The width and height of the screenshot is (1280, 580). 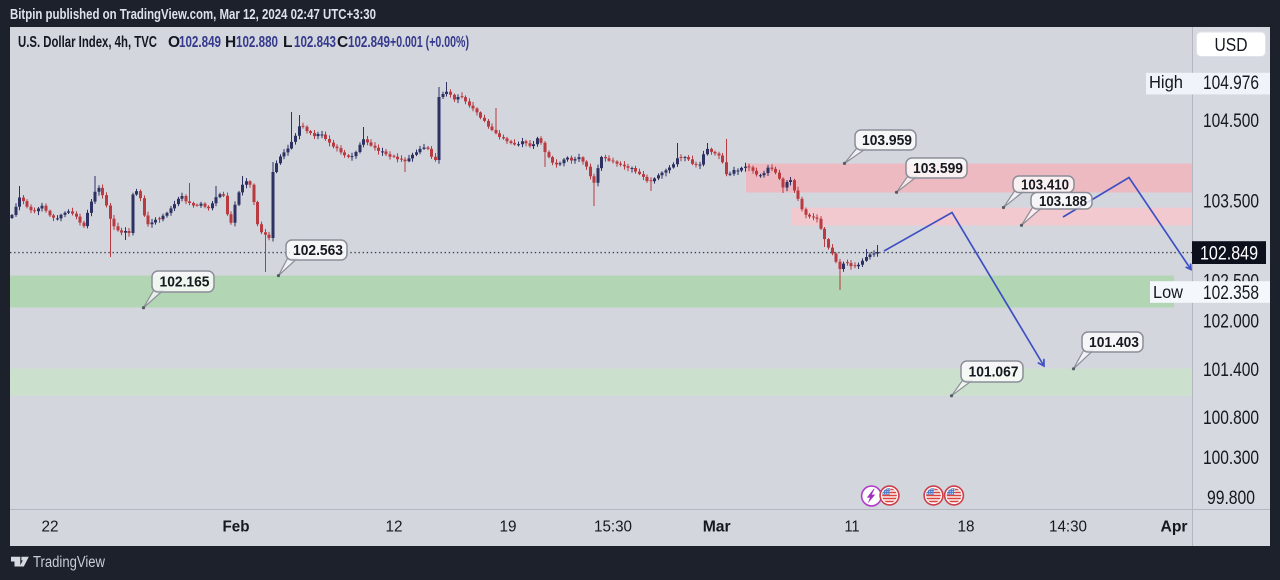 I want to click on svg-text: 101.067, so click(x=994, y=373).